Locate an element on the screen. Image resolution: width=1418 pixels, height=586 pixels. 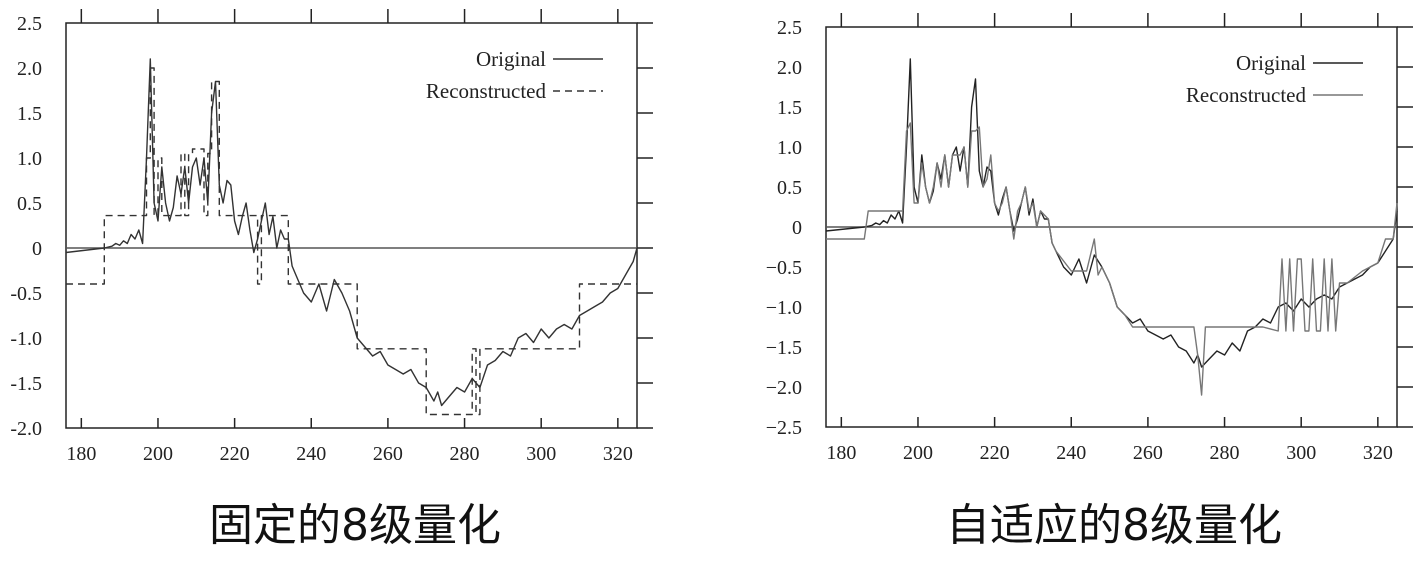
chart-caption: 自适应的8级量化 is located at coordinates (1114, 525).